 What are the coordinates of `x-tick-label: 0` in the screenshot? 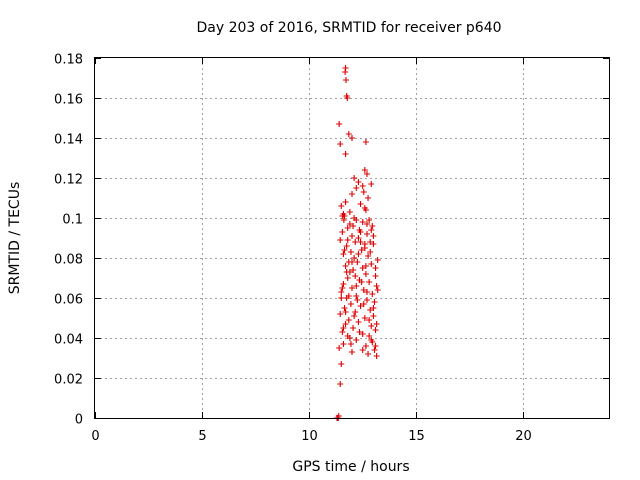 It's located at (95, 436).